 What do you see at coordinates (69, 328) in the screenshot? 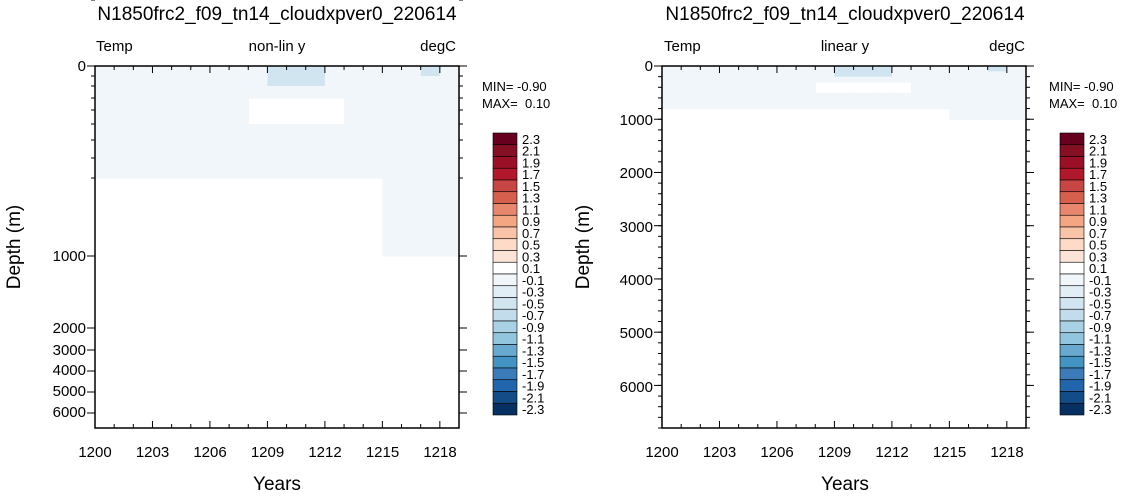
I see `panel-left-ytick-2000: 2000` at bounding box center [69, 328].